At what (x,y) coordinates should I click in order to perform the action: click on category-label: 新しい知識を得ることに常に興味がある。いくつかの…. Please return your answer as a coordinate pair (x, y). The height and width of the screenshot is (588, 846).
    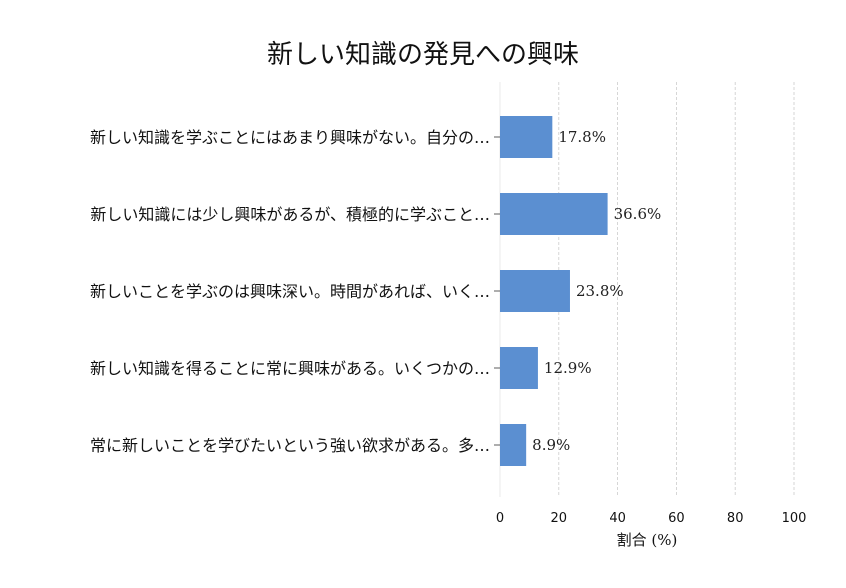
    Looking at the image, I should click on (290, 368).